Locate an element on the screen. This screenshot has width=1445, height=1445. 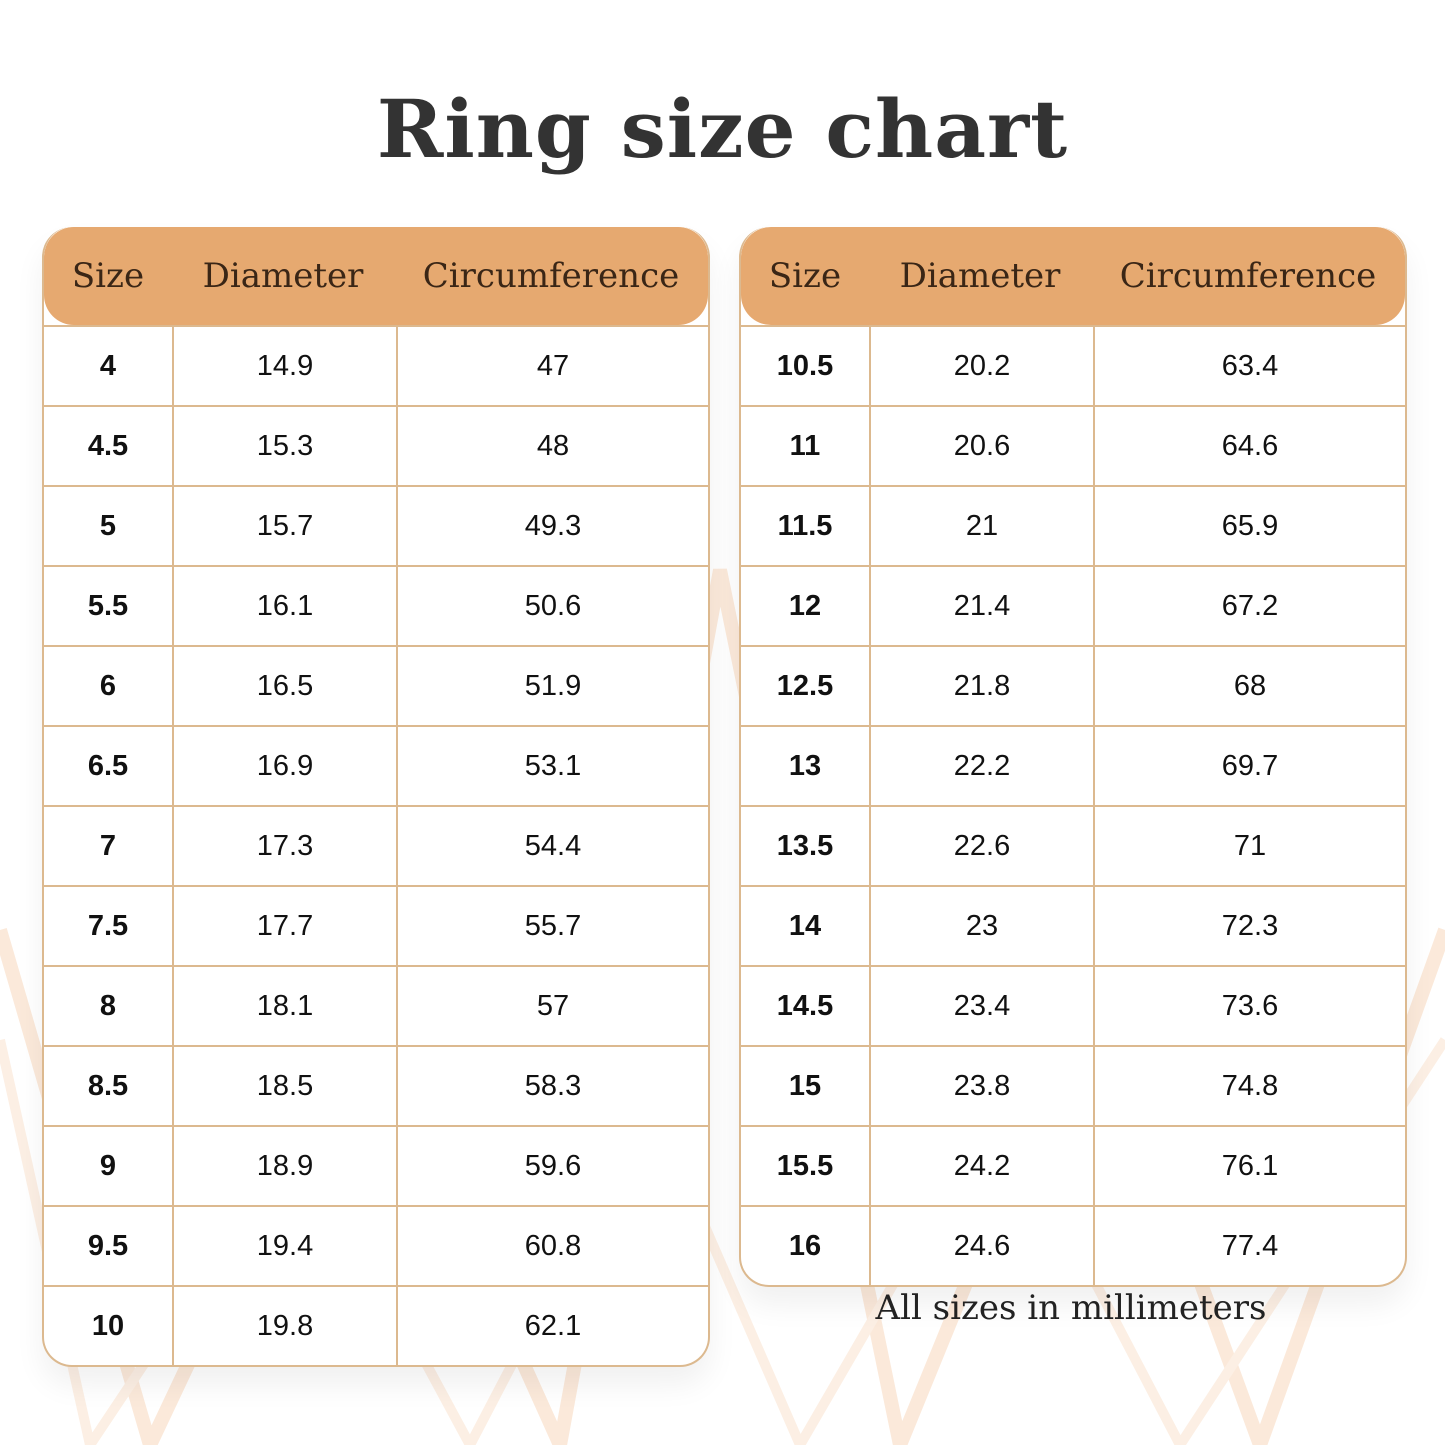
diameter-cell: 20.2 is located at coordinates (981, 366).